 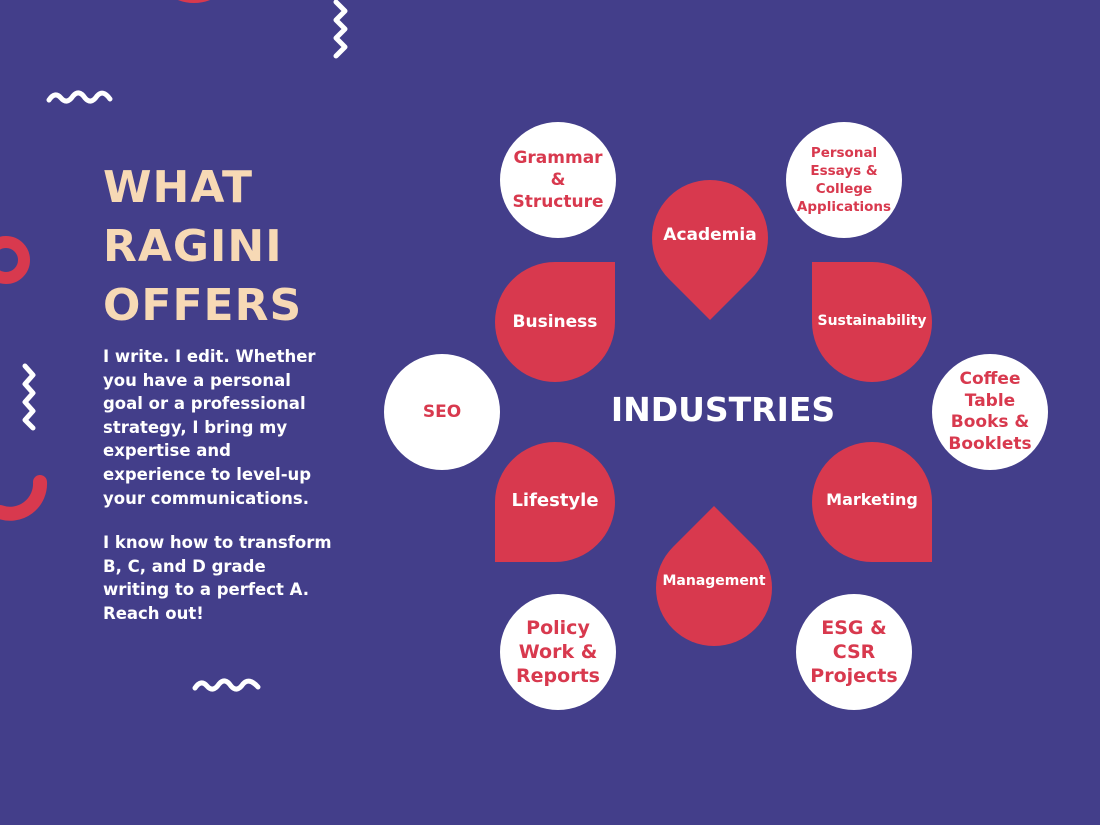 I want to click on personal-essays-circle: Personal Essays & College Applications, so click(x=844, y=180).